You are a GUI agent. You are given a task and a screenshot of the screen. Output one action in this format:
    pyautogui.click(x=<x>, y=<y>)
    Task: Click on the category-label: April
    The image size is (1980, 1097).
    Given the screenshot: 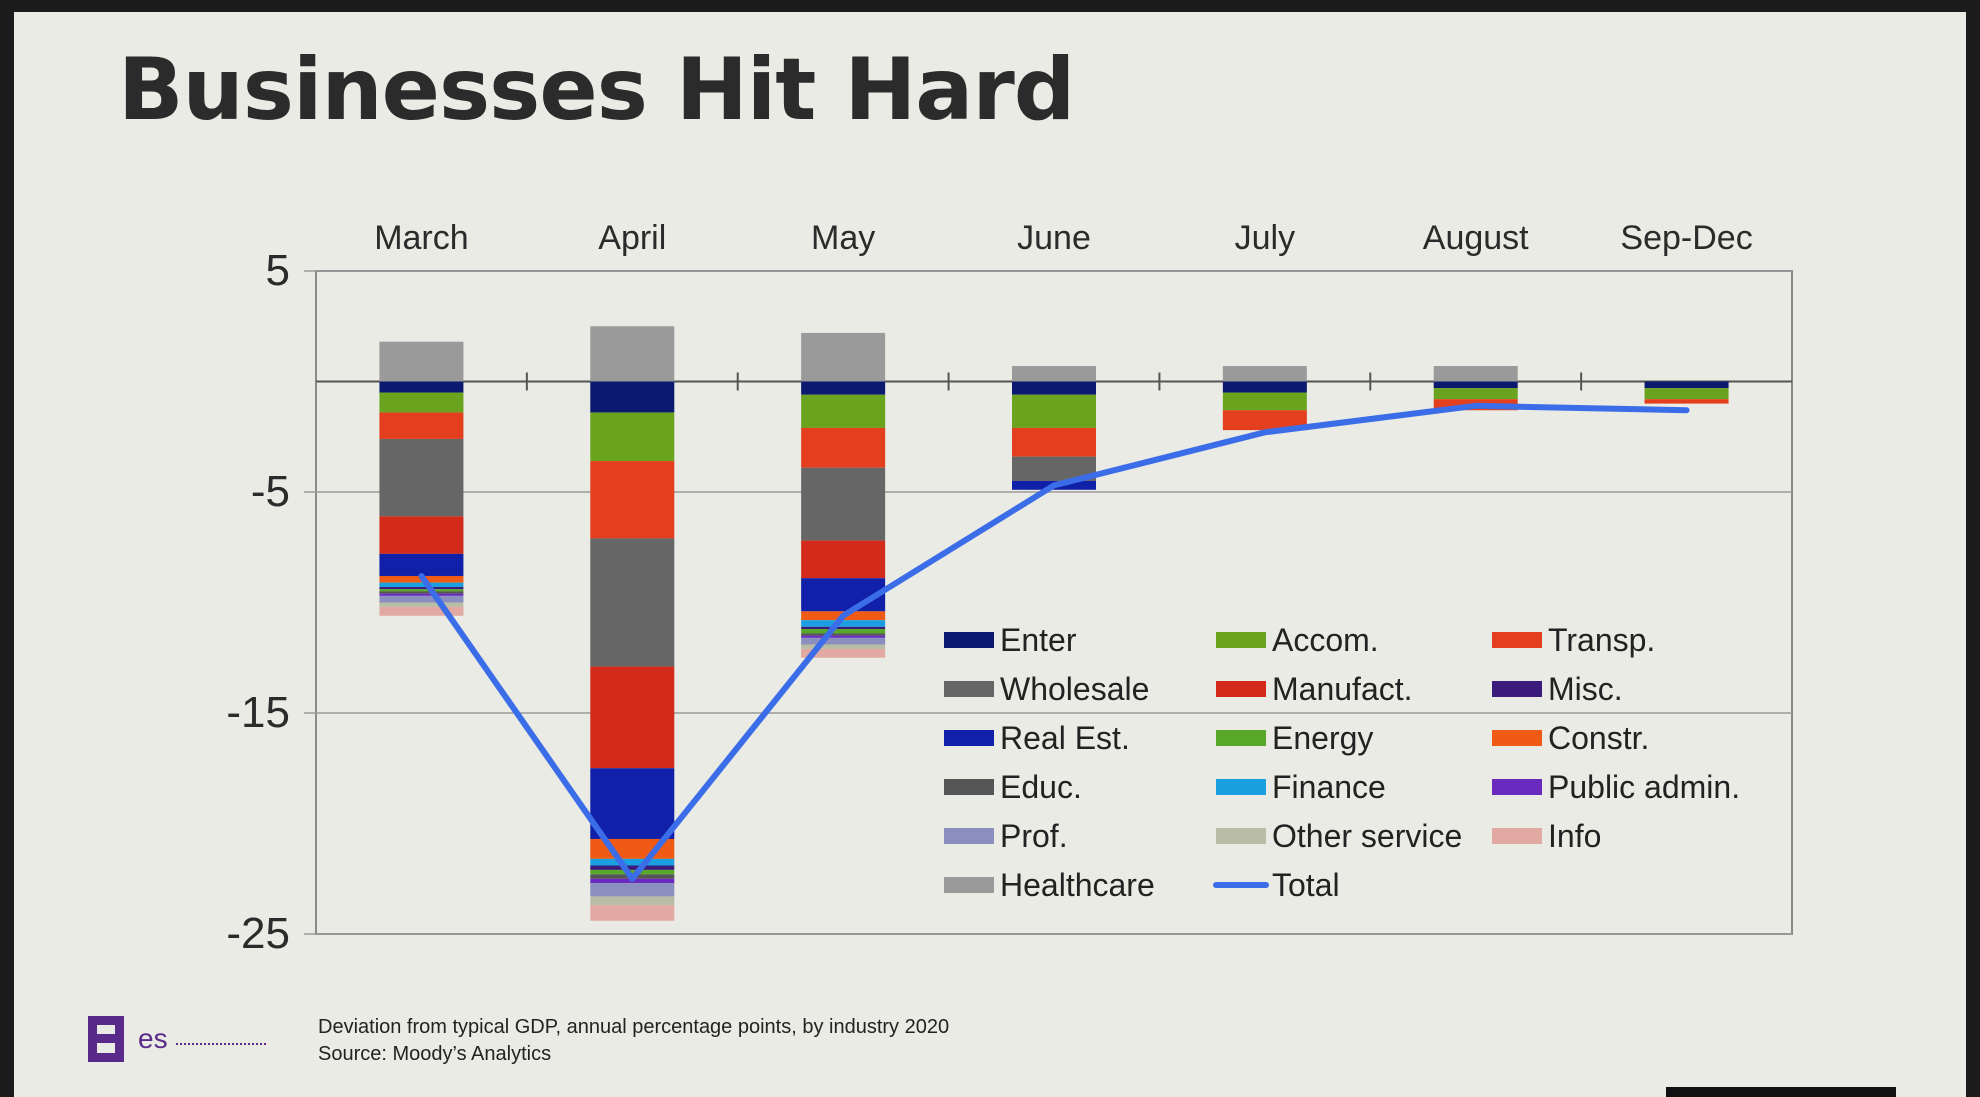 What is the action you would take?
    pyautogui.click(x=632, y=238)
    